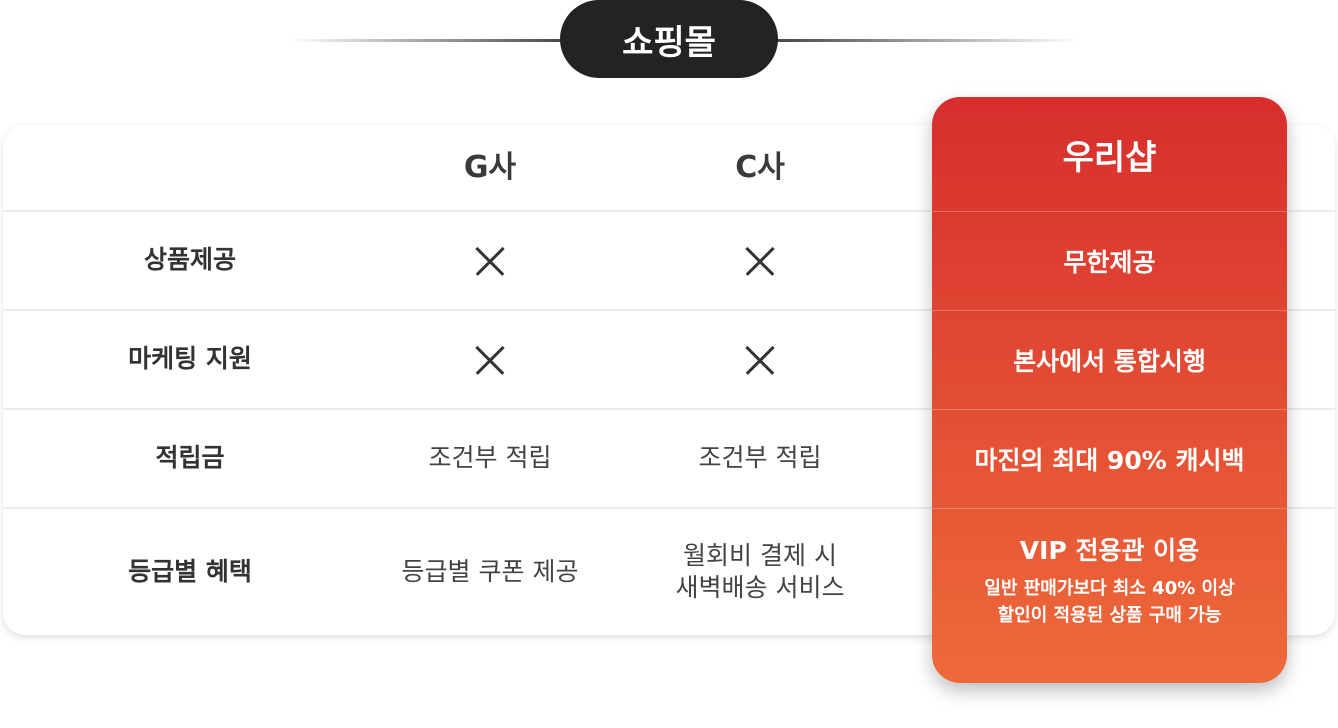 The image size is (1338, 728). What do you see at coordinates (760, 167) in the screenshot?
I see `header-c: C사` at bounding box center [760, 167].